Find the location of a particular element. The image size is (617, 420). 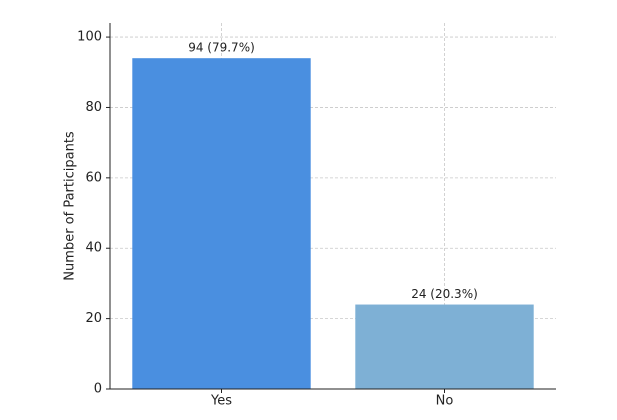

y-tick-label: 100 is located at coordinates (89, 37).